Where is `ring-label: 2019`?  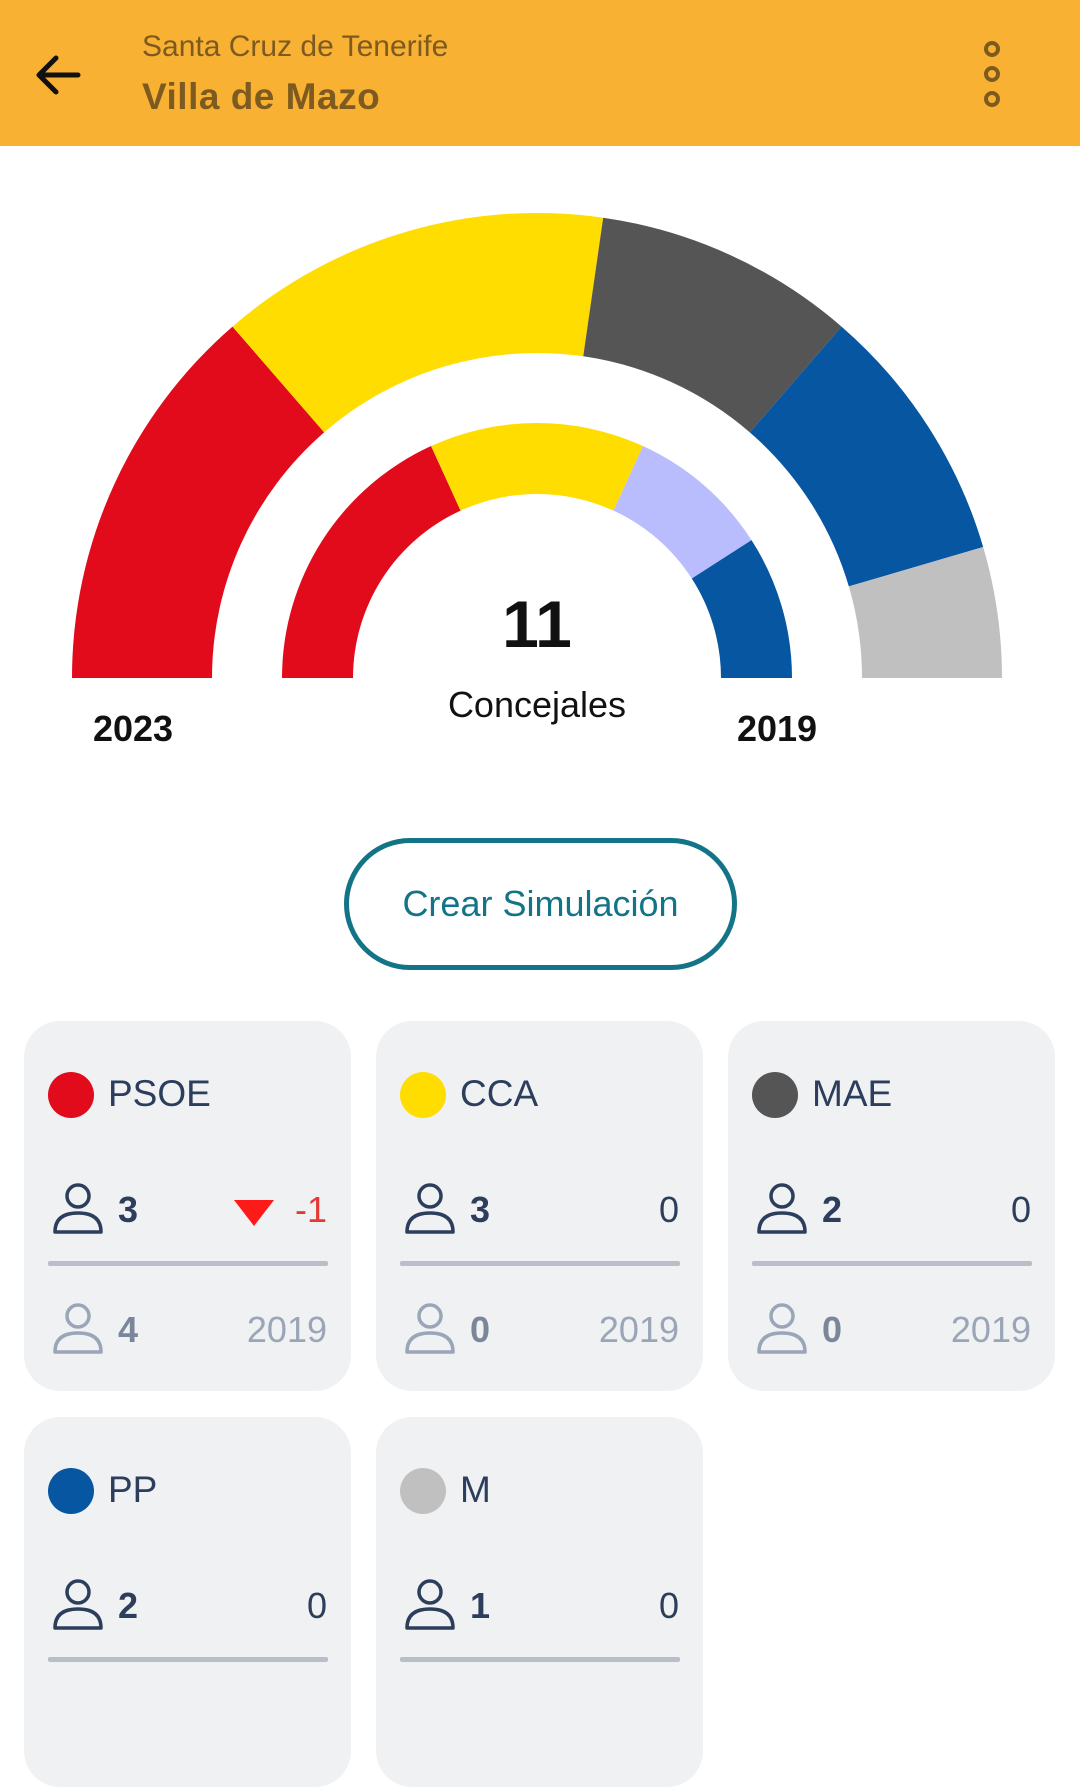
ring-label: 2019 is located at coordinates (777, 728).